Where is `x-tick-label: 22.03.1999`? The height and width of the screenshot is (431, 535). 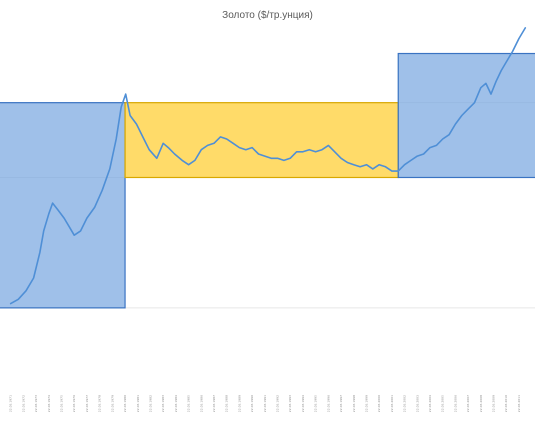
x-tick-label: 22.03.1999 is located at coordinates (366, 403).